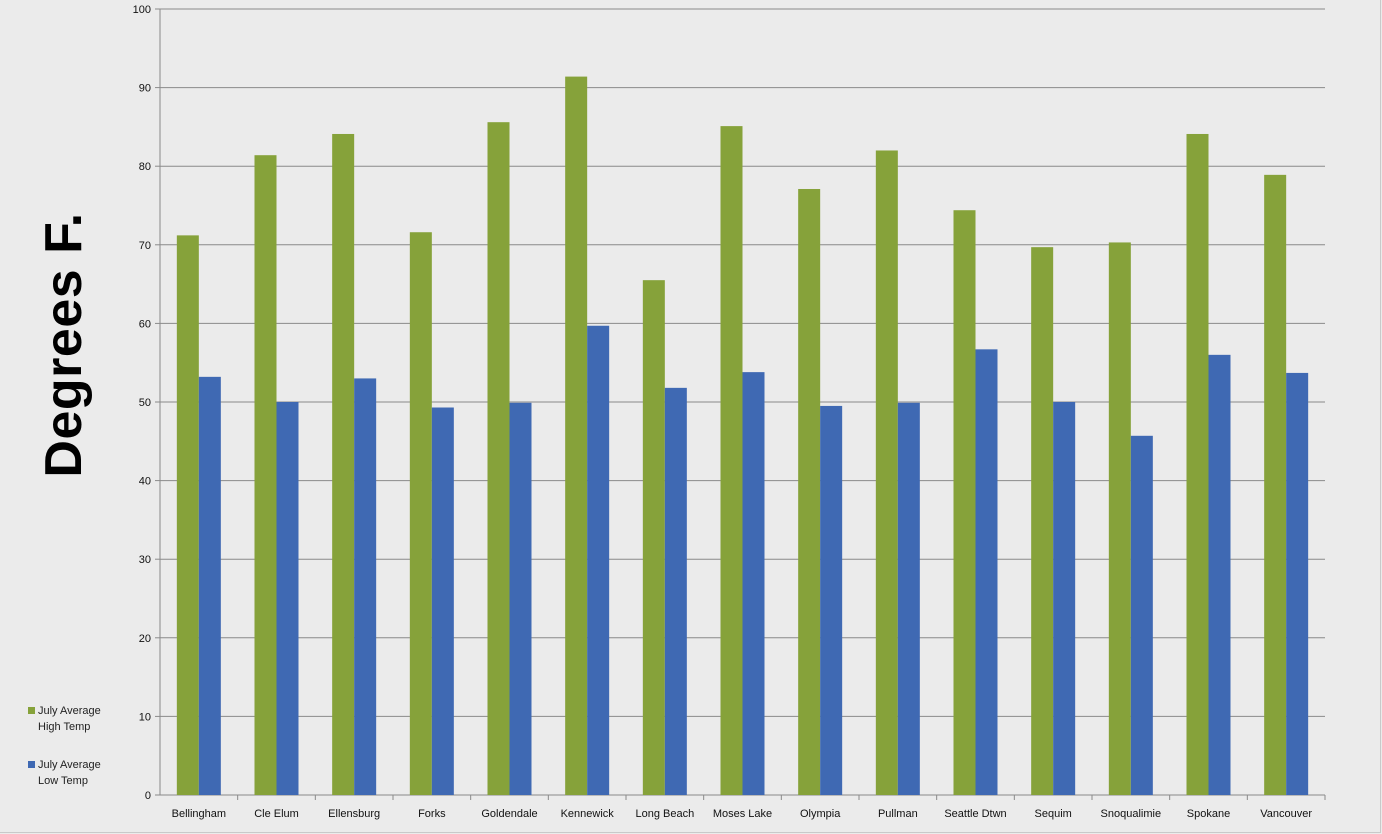  Describe the element at coordinates (148, 796) in the screenshot. I see `y-tick-label: 0` at that location.